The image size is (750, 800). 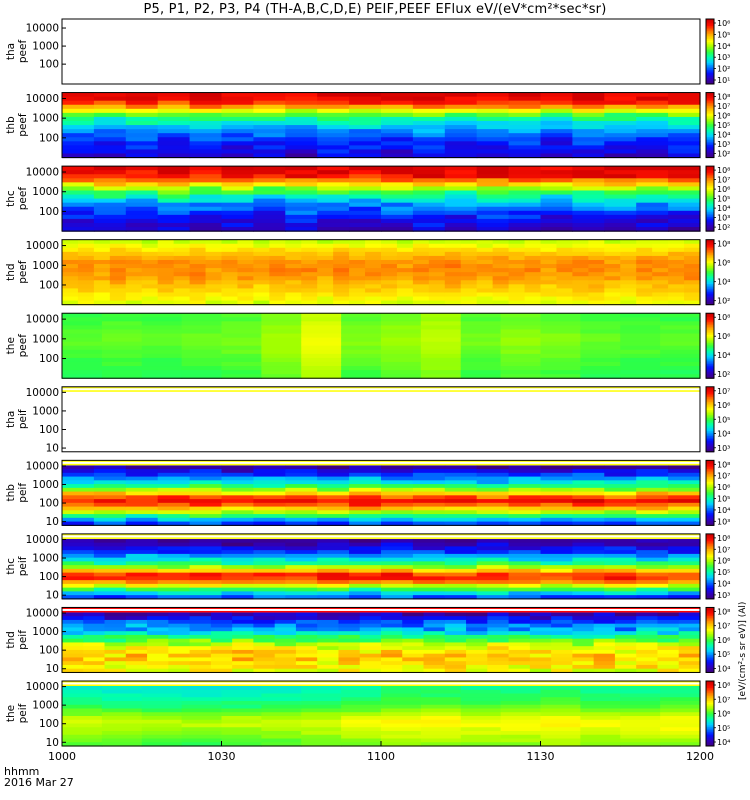 What do you see at coordinates (723, 685) in the screenshot?
I see `colorbar-tick-label: 10⁸` at bounding box center [723, 685].